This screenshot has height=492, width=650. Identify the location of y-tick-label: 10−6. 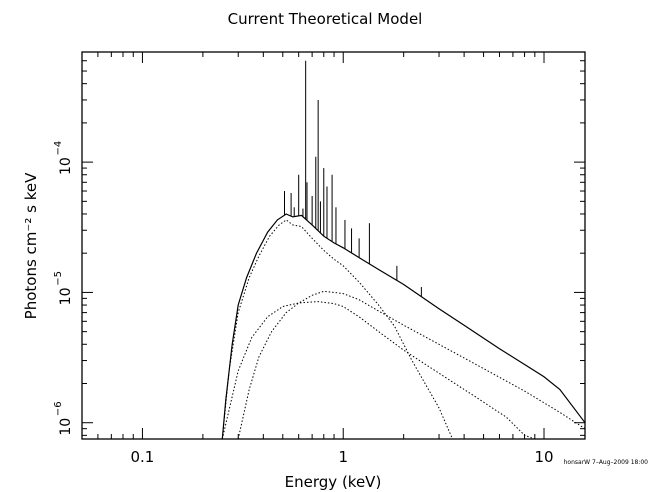
(63, 418).